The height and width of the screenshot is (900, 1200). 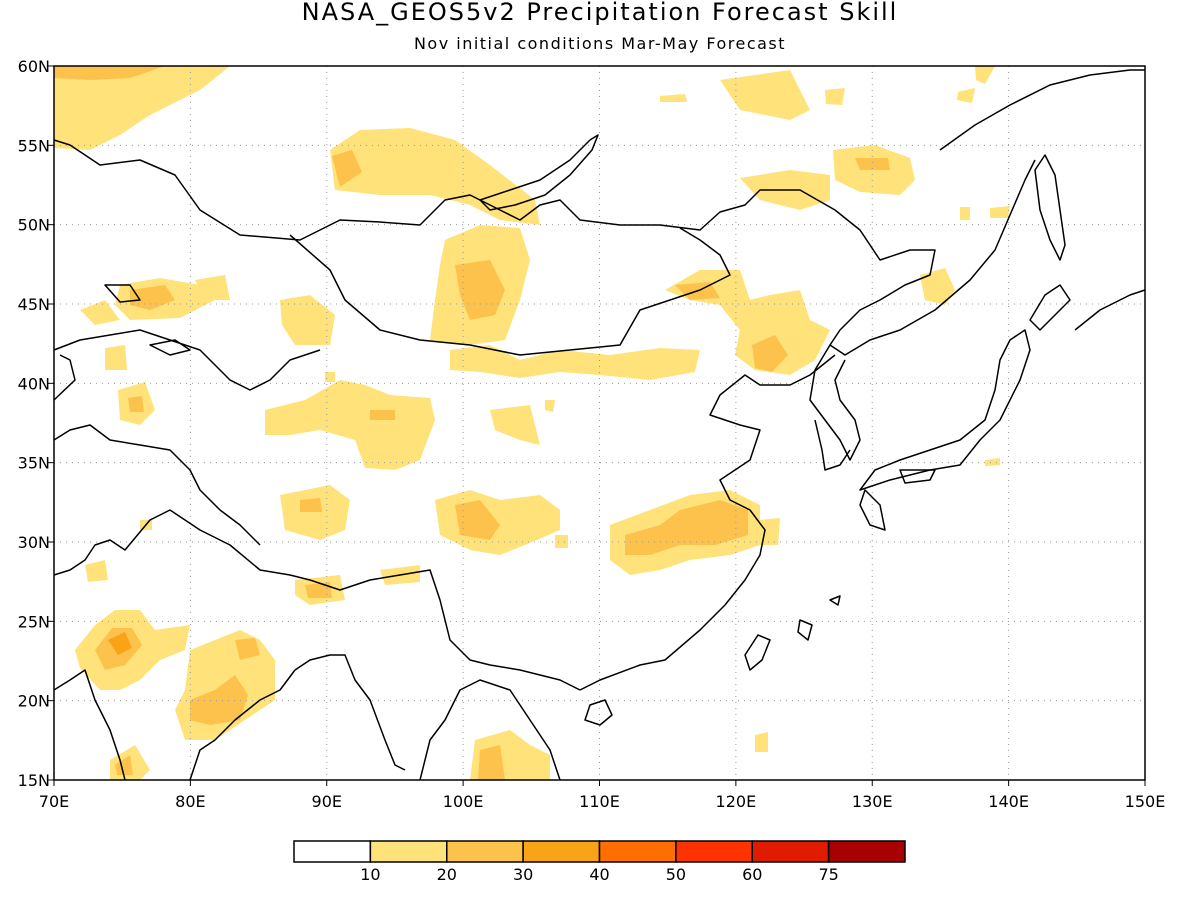 I want to click on y-tick-label: 55N, so click(x=34, y=145).